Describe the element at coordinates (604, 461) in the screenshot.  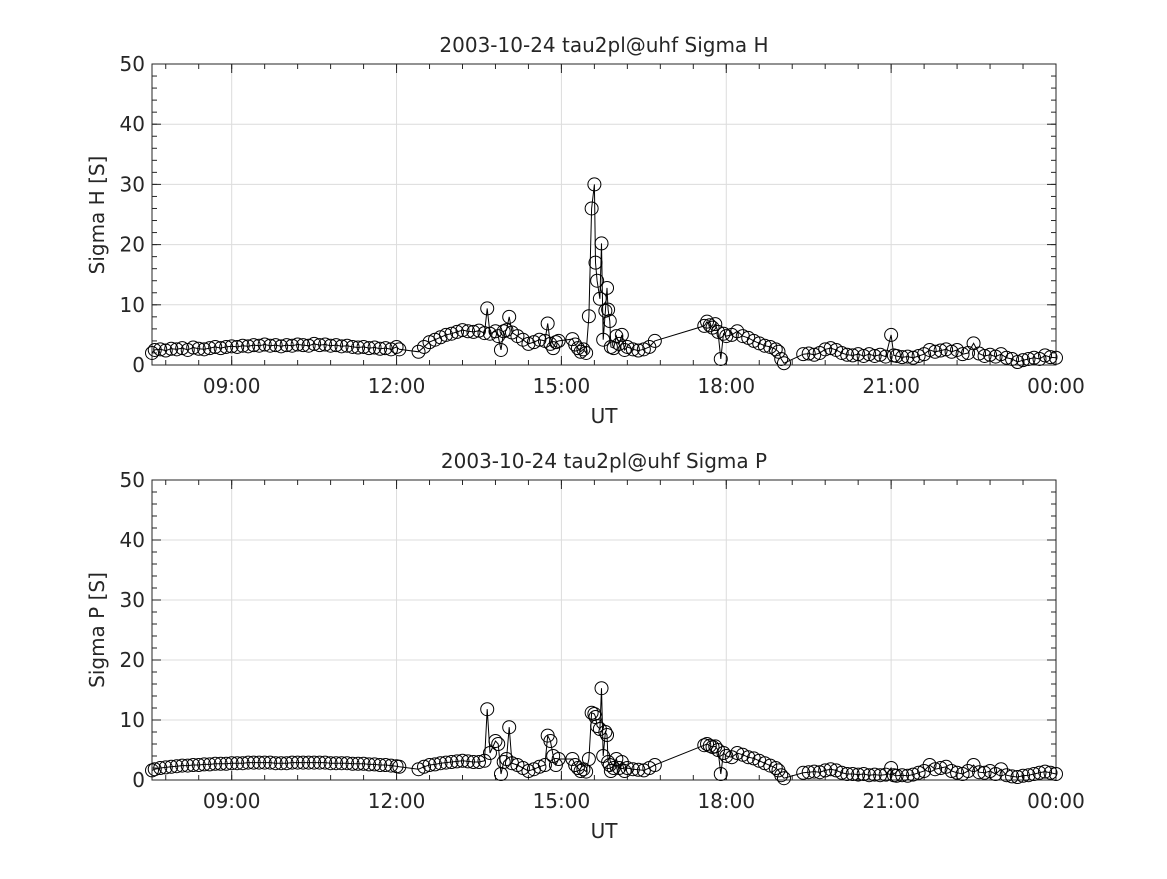
I see `chart-title: 2003-10-24 tau2pl@uhf Sigma P` at that location.